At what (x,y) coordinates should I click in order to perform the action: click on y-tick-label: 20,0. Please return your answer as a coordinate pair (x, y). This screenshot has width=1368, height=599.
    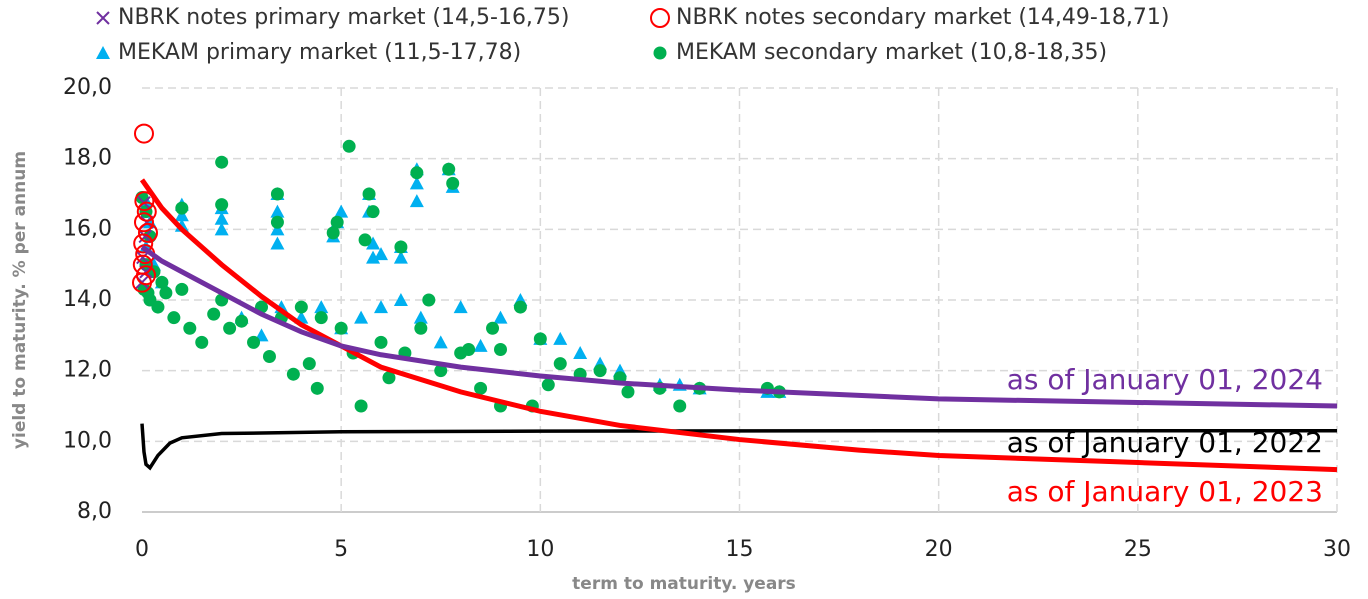
    Looking at the image, I should click on (87, 87).